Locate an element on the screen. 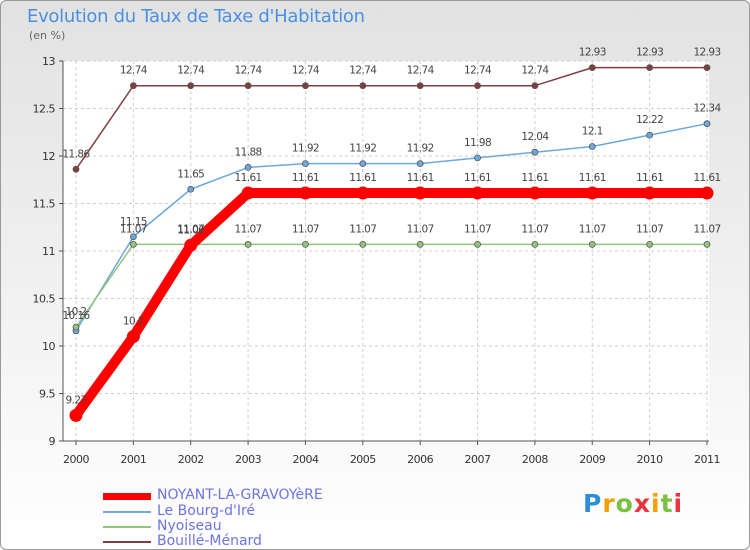 The image size is (750, 550). data-label: 9.27 is located at coordinates (76, 400).